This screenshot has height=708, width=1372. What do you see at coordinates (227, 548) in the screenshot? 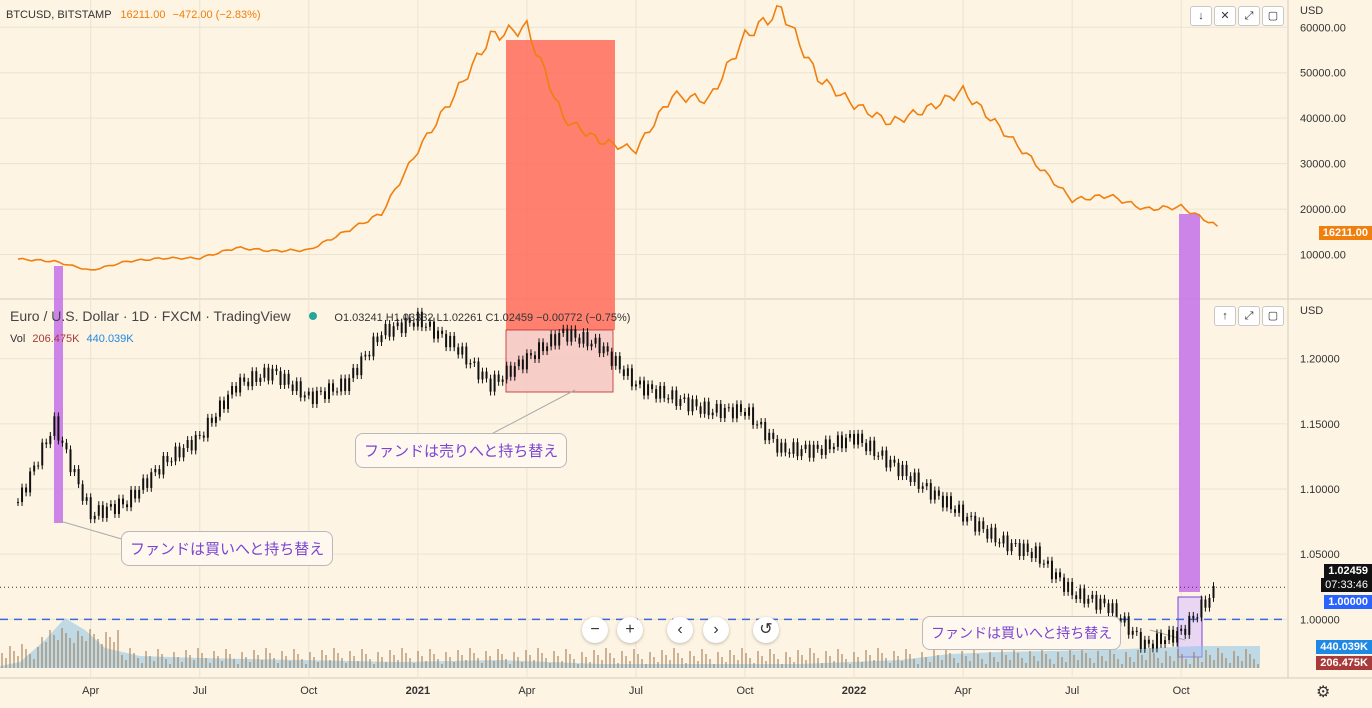
I see `annotation-buy-1: ファンドは買いへと持ち替え` at bounding box center [227, 548].